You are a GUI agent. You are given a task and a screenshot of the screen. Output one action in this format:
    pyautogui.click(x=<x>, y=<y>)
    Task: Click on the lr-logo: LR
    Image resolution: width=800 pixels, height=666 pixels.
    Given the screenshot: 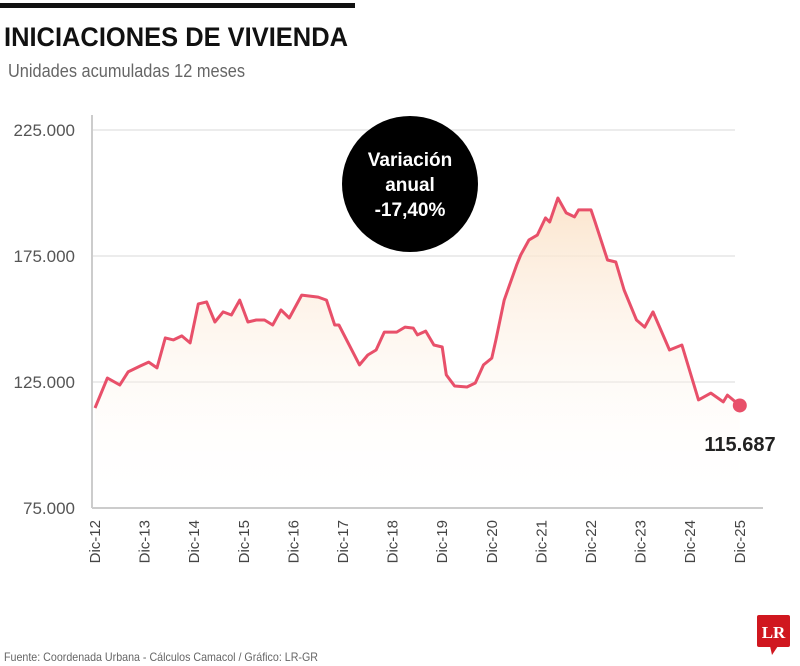 What is the action you would take?
    pyautogui.click(x=773, y=635)
    